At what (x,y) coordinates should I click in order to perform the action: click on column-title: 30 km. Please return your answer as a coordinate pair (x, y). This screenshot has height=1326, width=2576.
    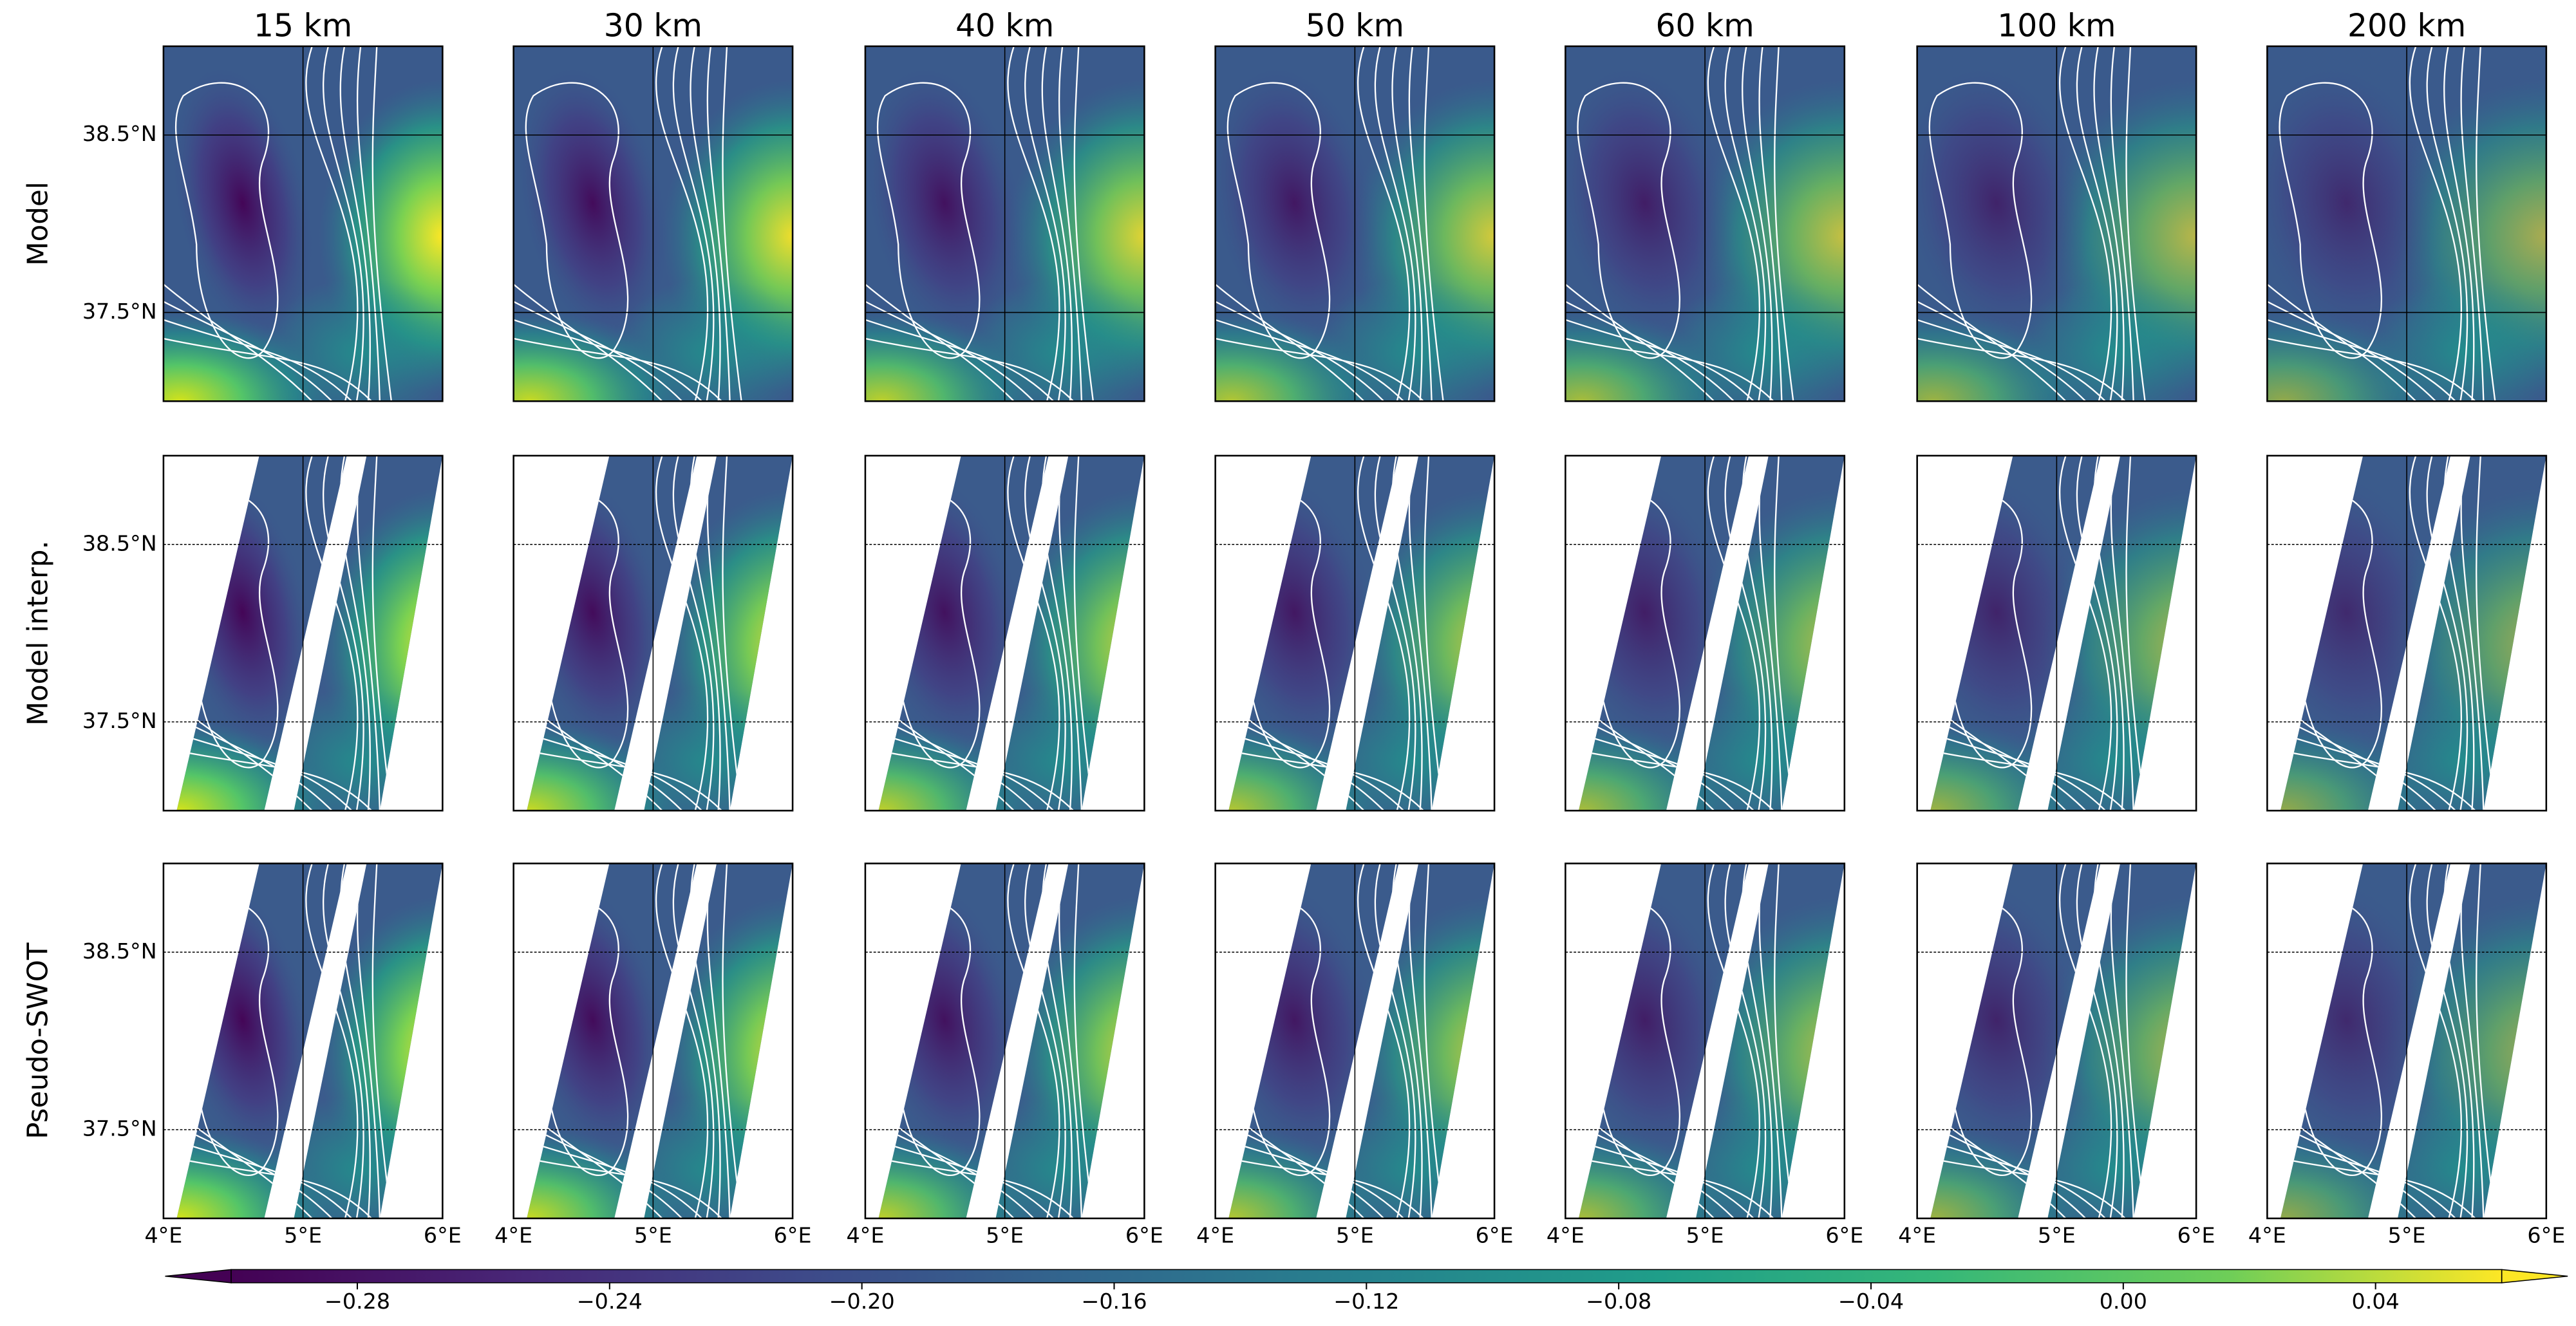
    Looking at the image, I should click on (653, 26).